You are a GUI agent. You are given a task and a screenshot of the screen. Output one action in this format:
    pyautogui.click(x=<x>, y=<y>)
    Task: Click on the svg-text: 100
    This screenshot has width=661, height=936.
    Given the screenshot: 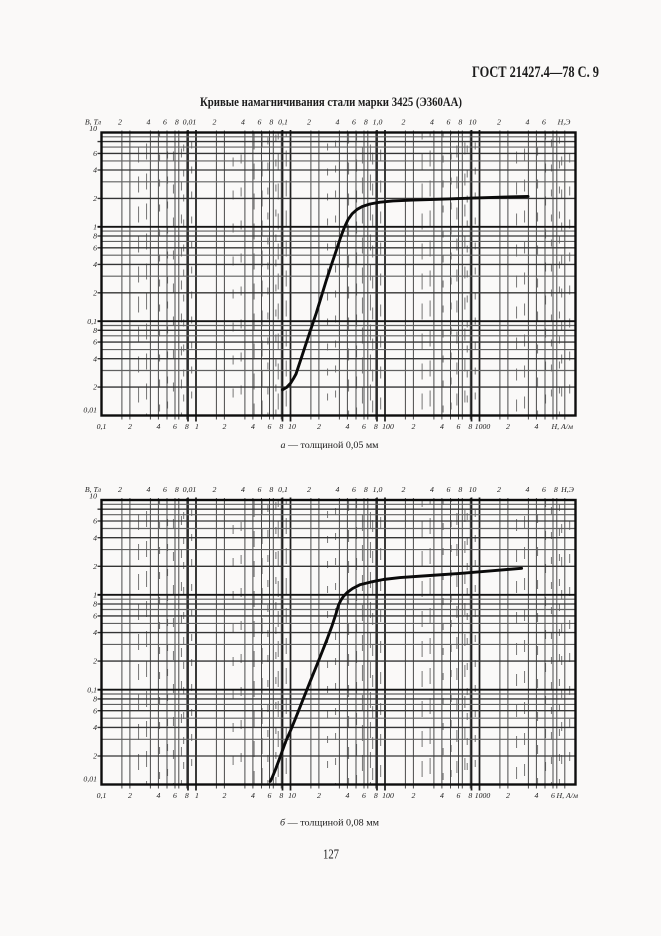 What is the action you would take?
    pyautogui.click(x=388, y=795)
    